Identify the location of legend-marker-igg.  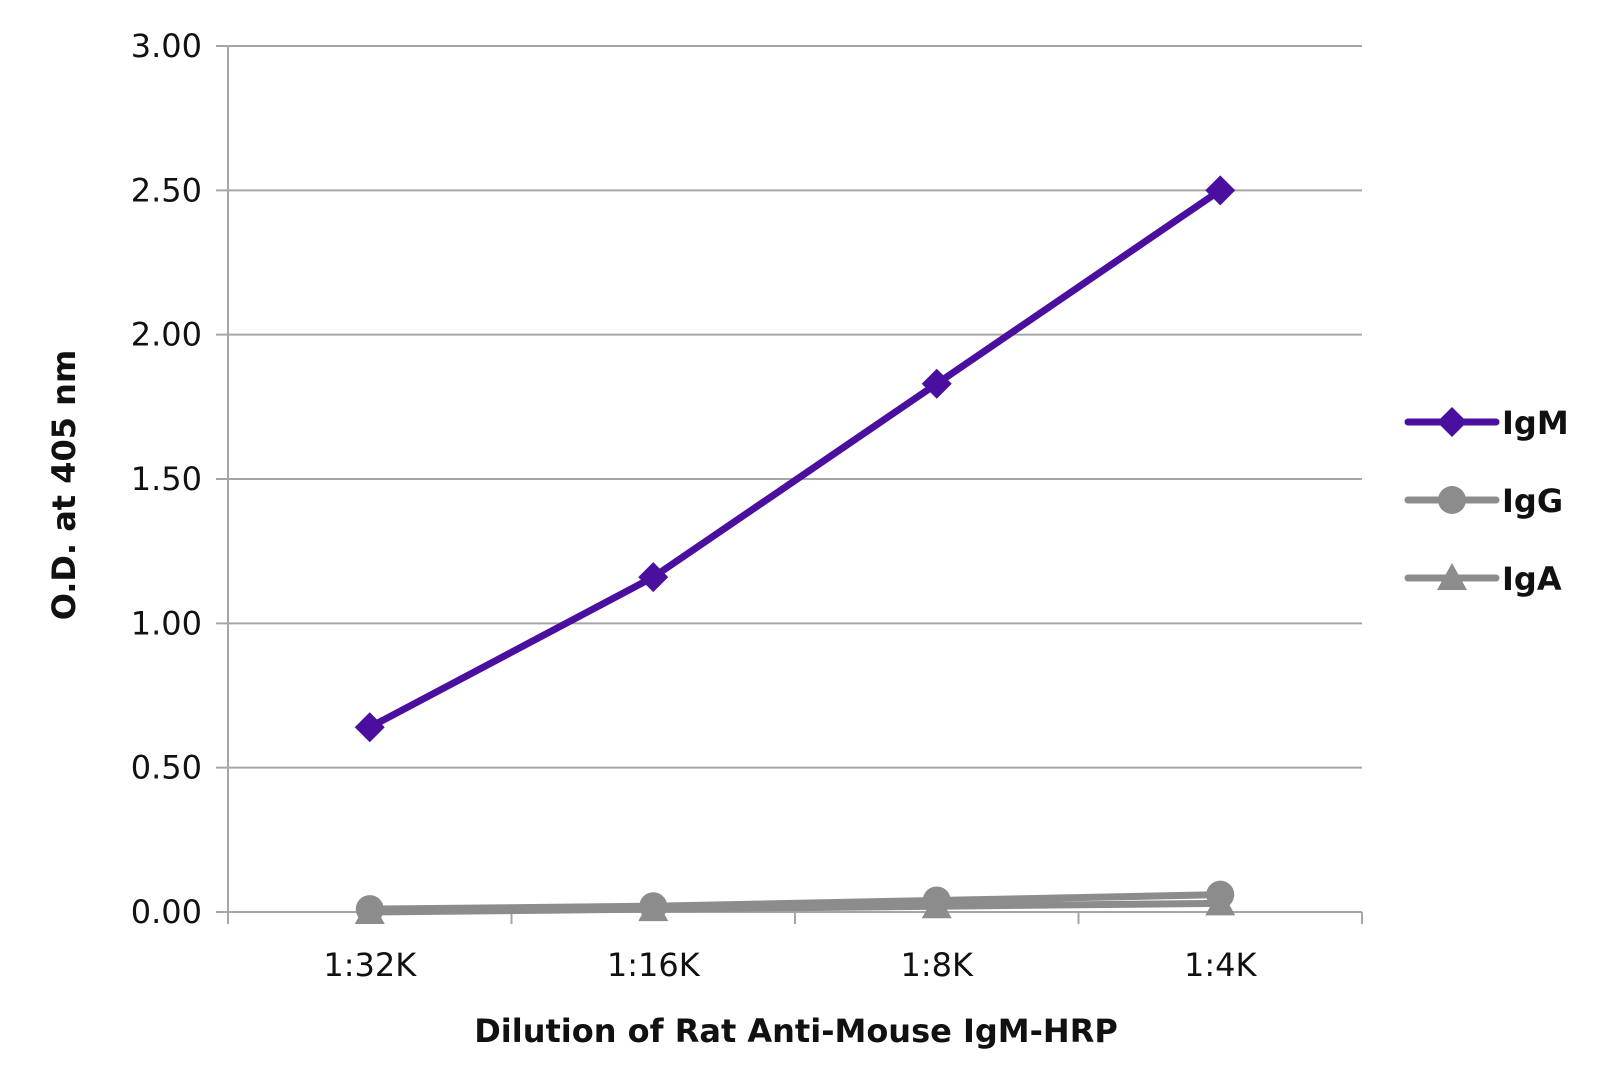
(1452, 500).